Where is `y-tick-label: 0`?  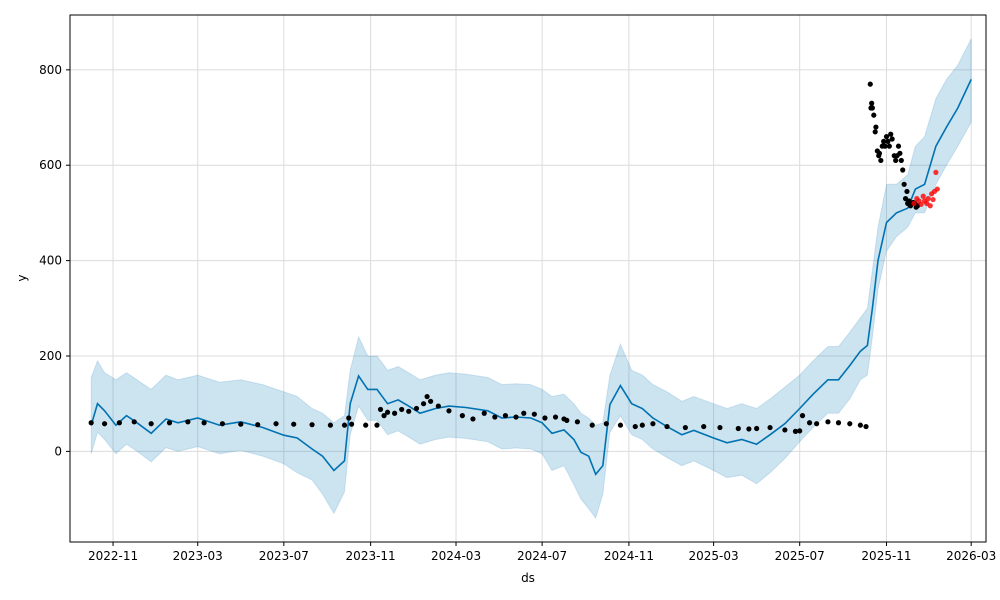 y-tick-label: 0 is located at coordinates (58, 451).